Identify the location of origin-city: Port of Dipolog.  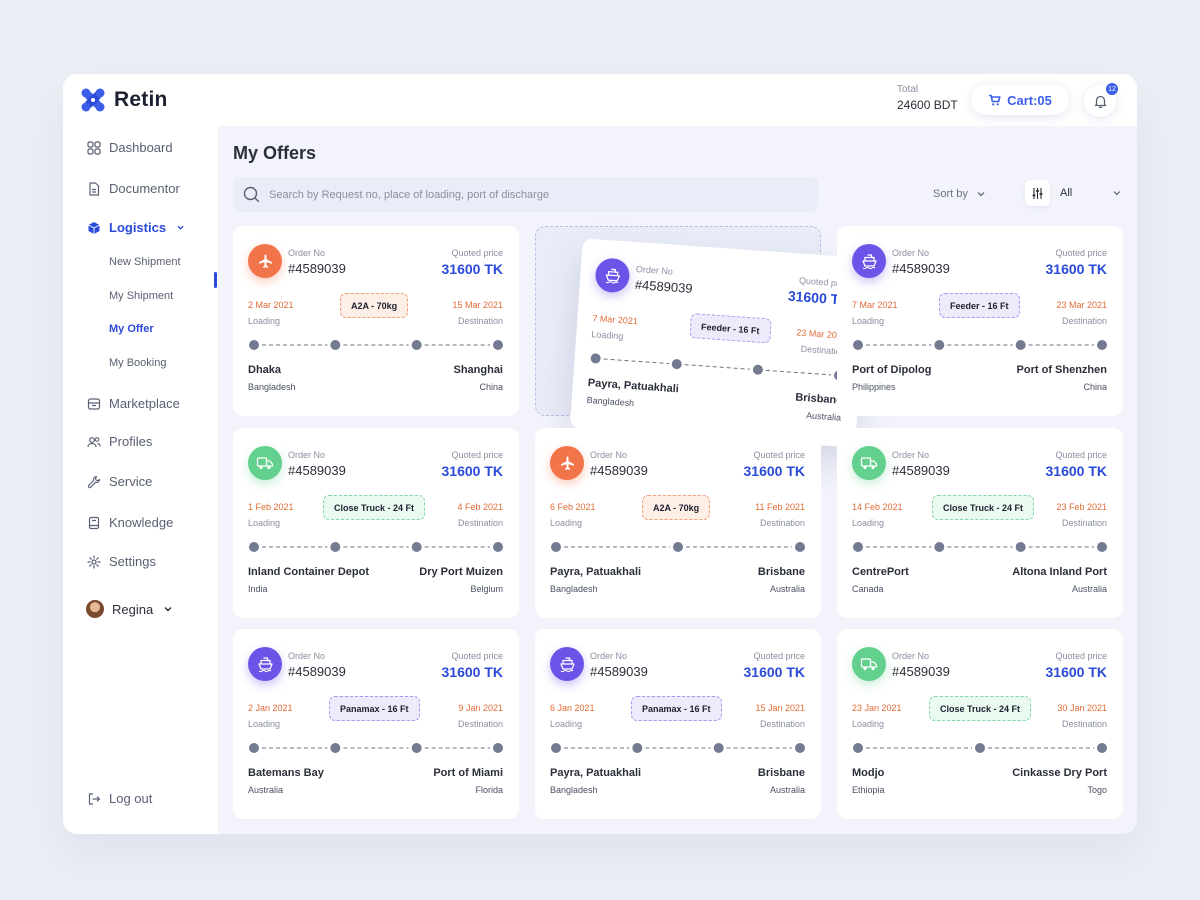
(892, 370).